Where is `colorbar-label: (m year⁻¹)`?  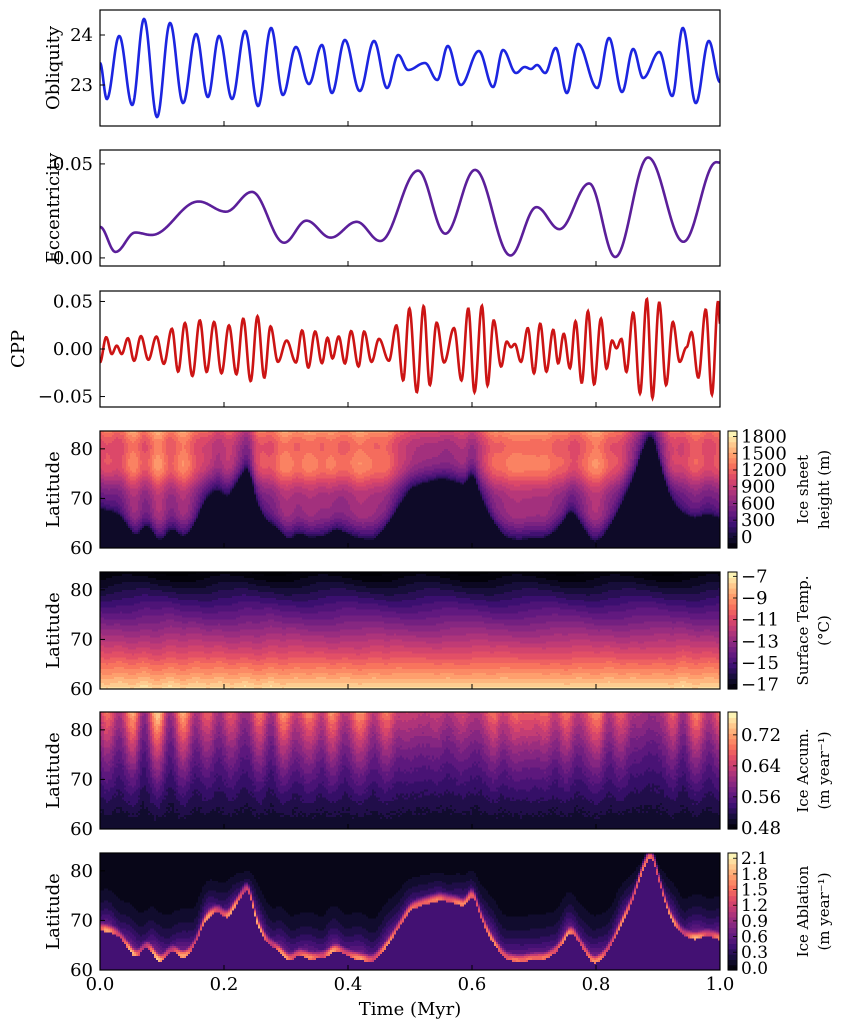 colorbar-label: (m year⁻¹) is located at coordinates (824, 770).